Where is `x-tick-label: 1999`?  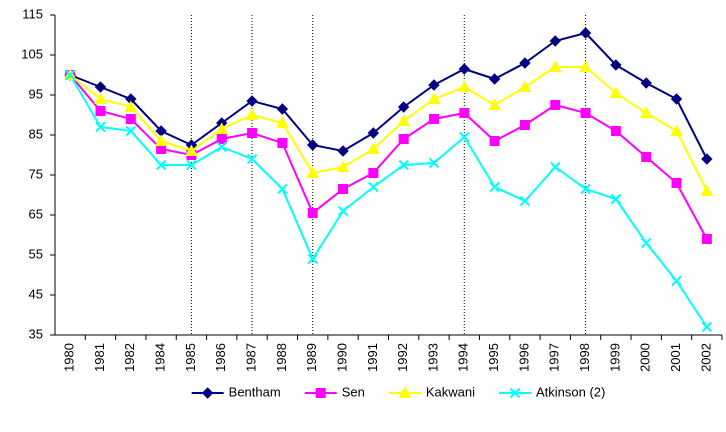 x-tick-label: 1999 is located at coordinates (614, 357).